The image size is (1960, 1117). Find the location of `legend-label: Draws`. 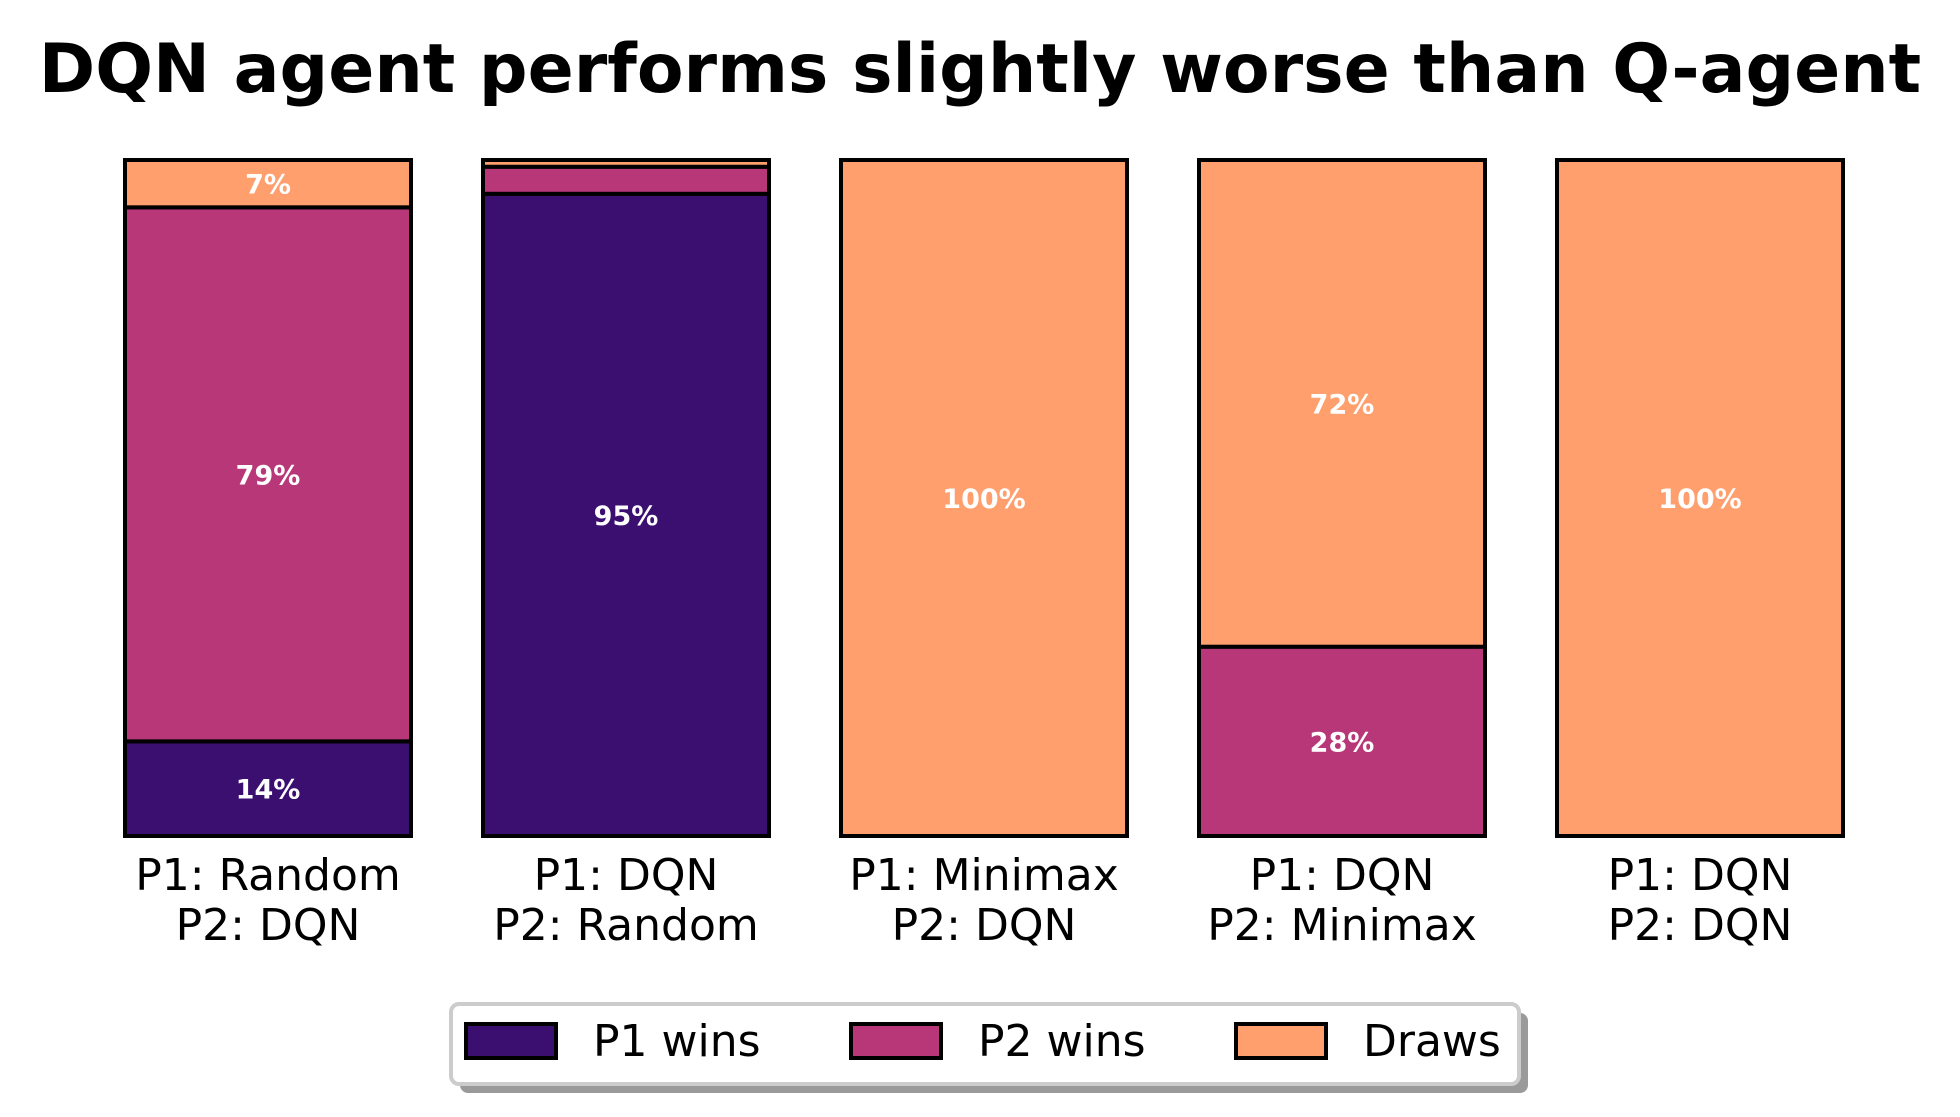

legend-label: Draws is located at coordinates (1432, 1041).